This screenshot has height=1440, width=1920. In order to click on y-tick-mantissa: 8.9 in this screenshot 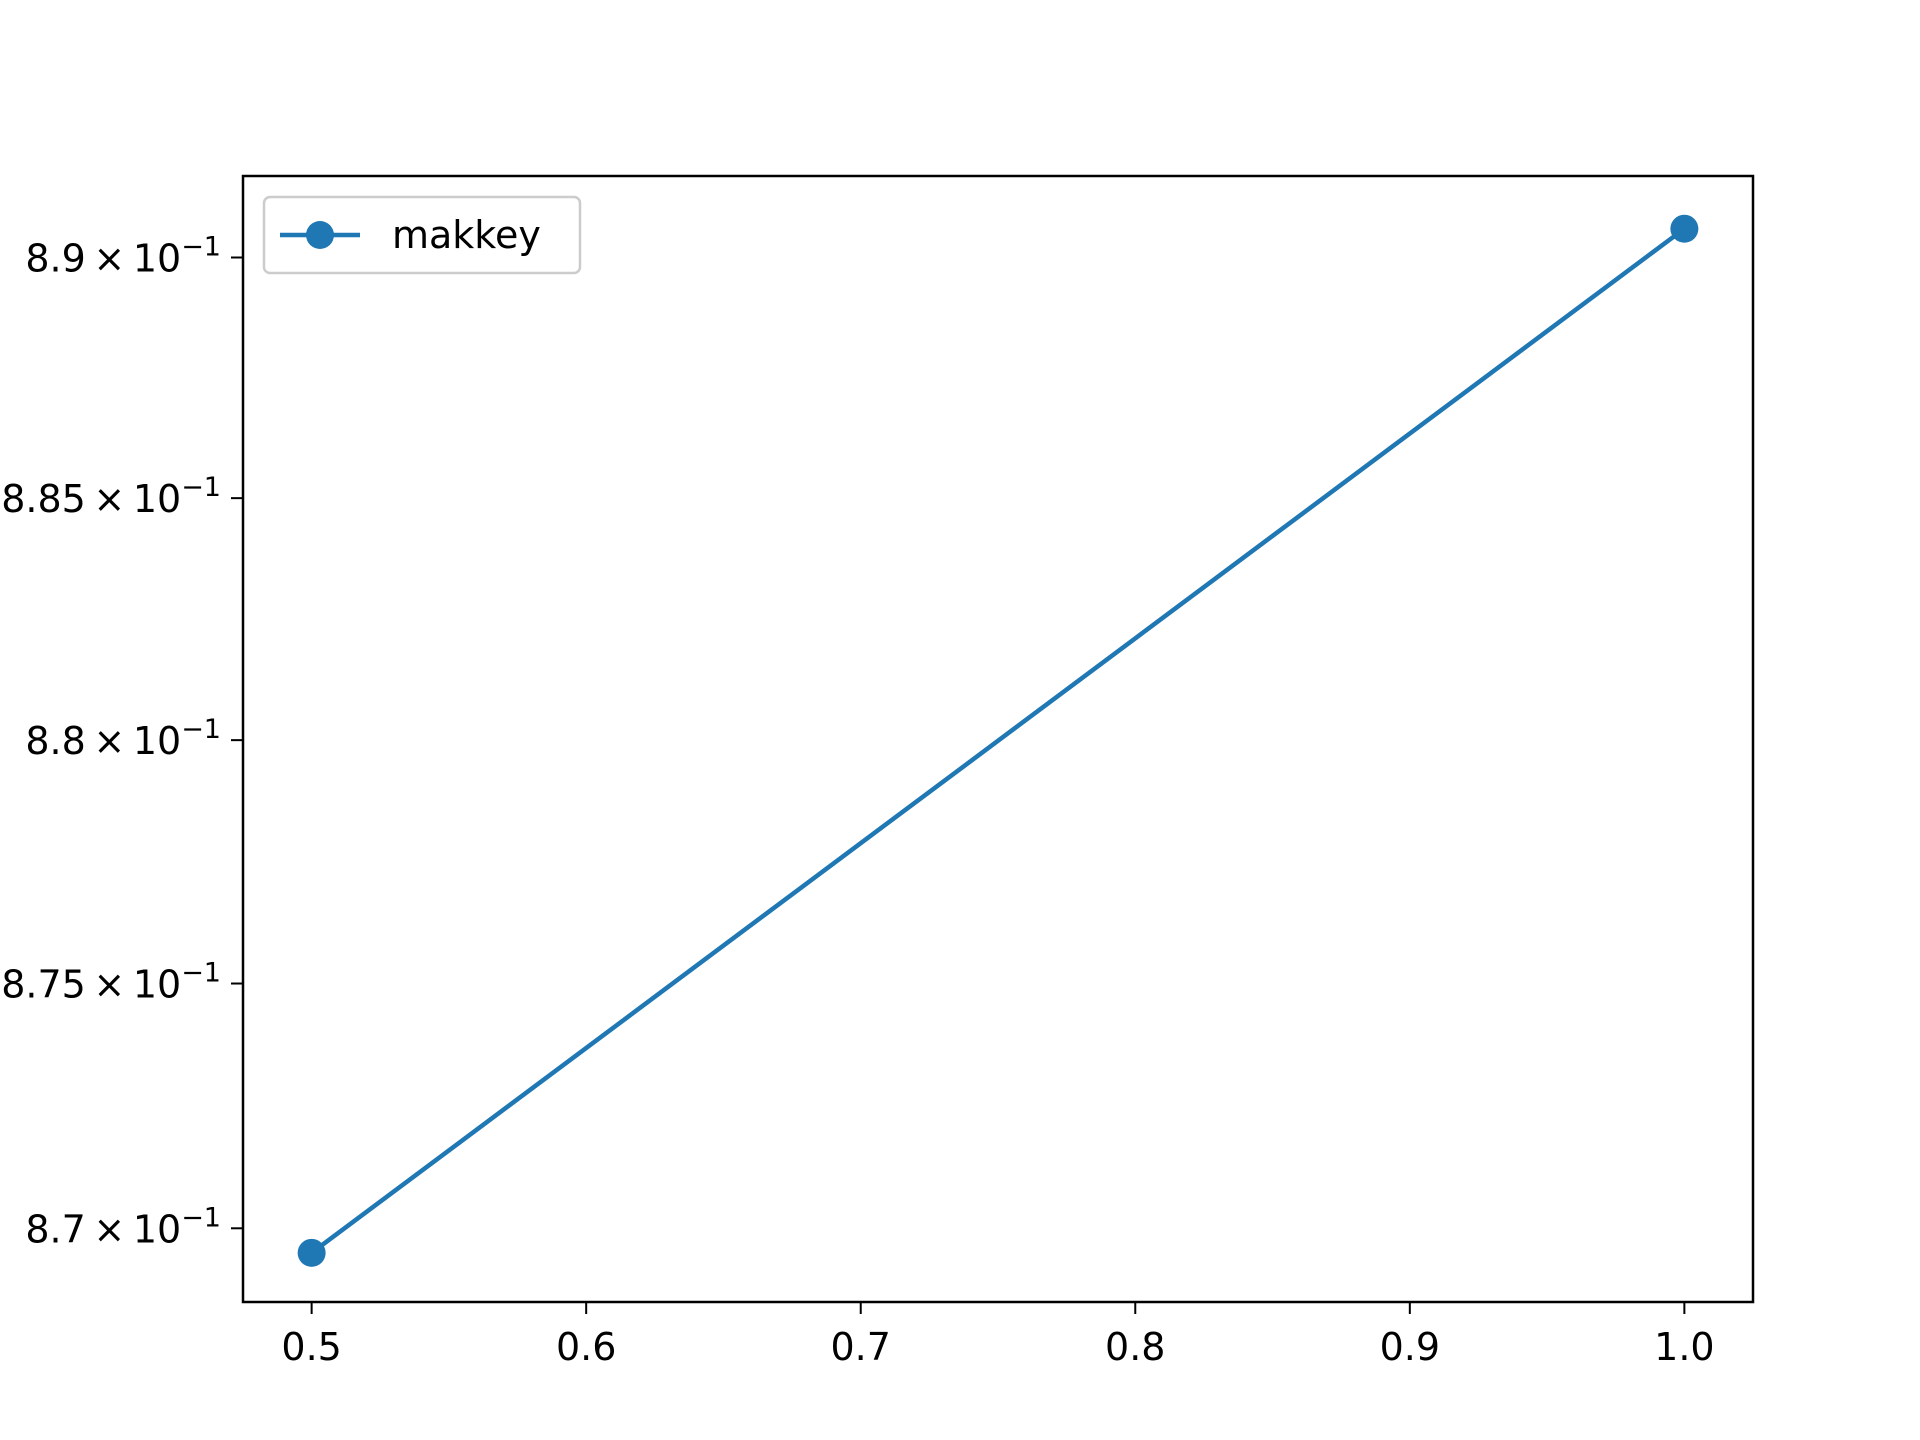, I will do `click(55, 259)`.